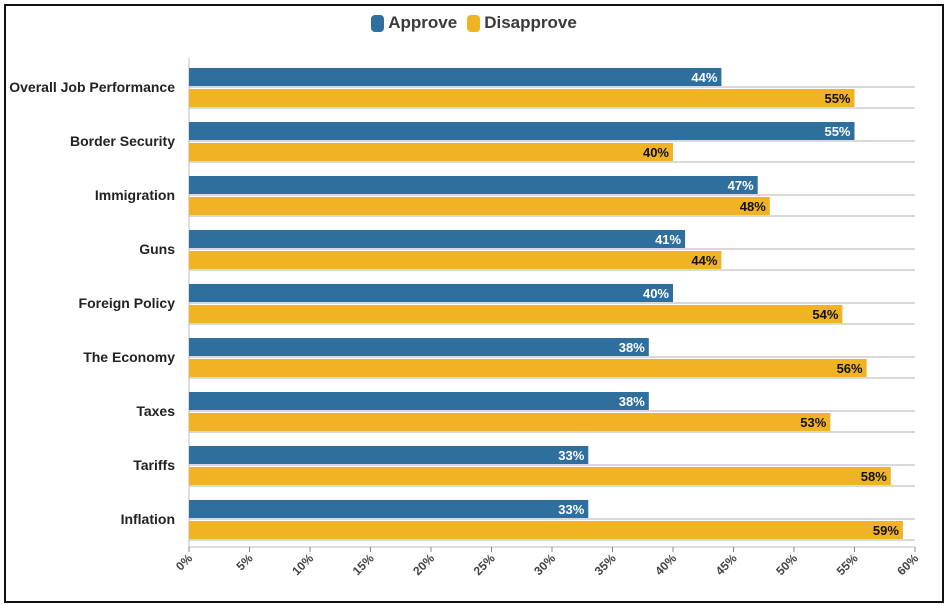  I want to click on value-label-disapprove: 55%, so click(837, 98).